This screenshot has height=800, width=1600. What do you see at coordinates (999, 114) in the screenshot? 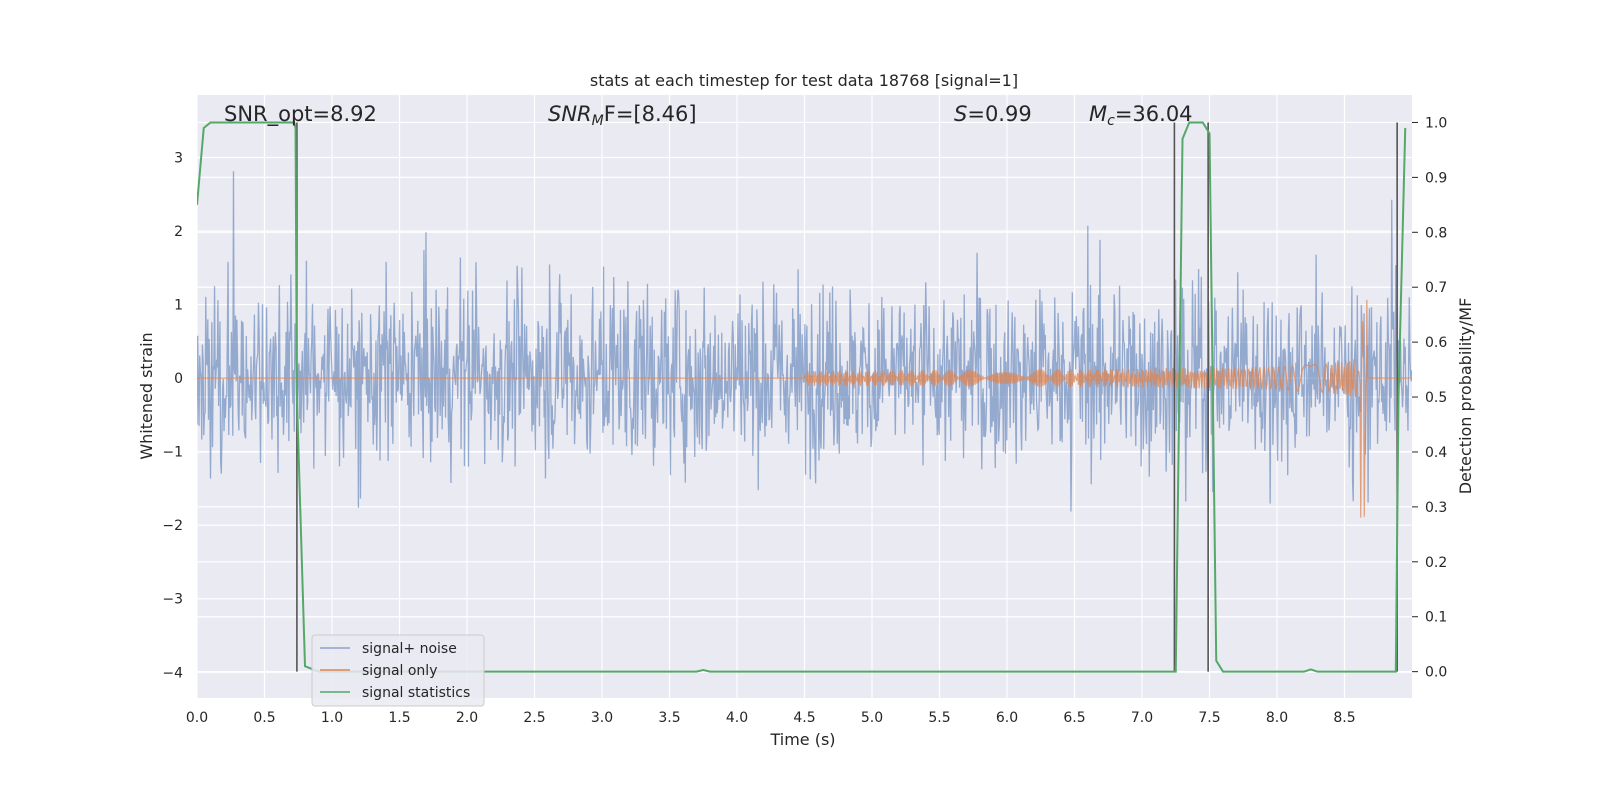
I see `annotation-s-value: =0.99` at bounding box center [999, 114].